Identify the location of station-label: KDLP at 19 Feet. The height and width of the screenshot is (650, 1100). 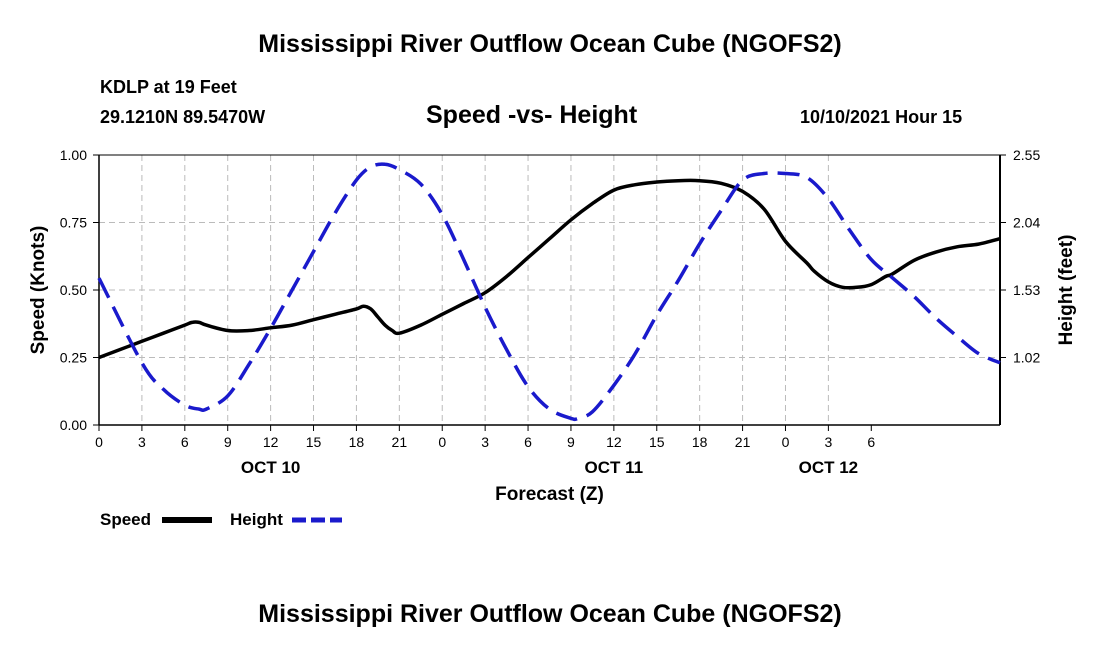
(168, 87).